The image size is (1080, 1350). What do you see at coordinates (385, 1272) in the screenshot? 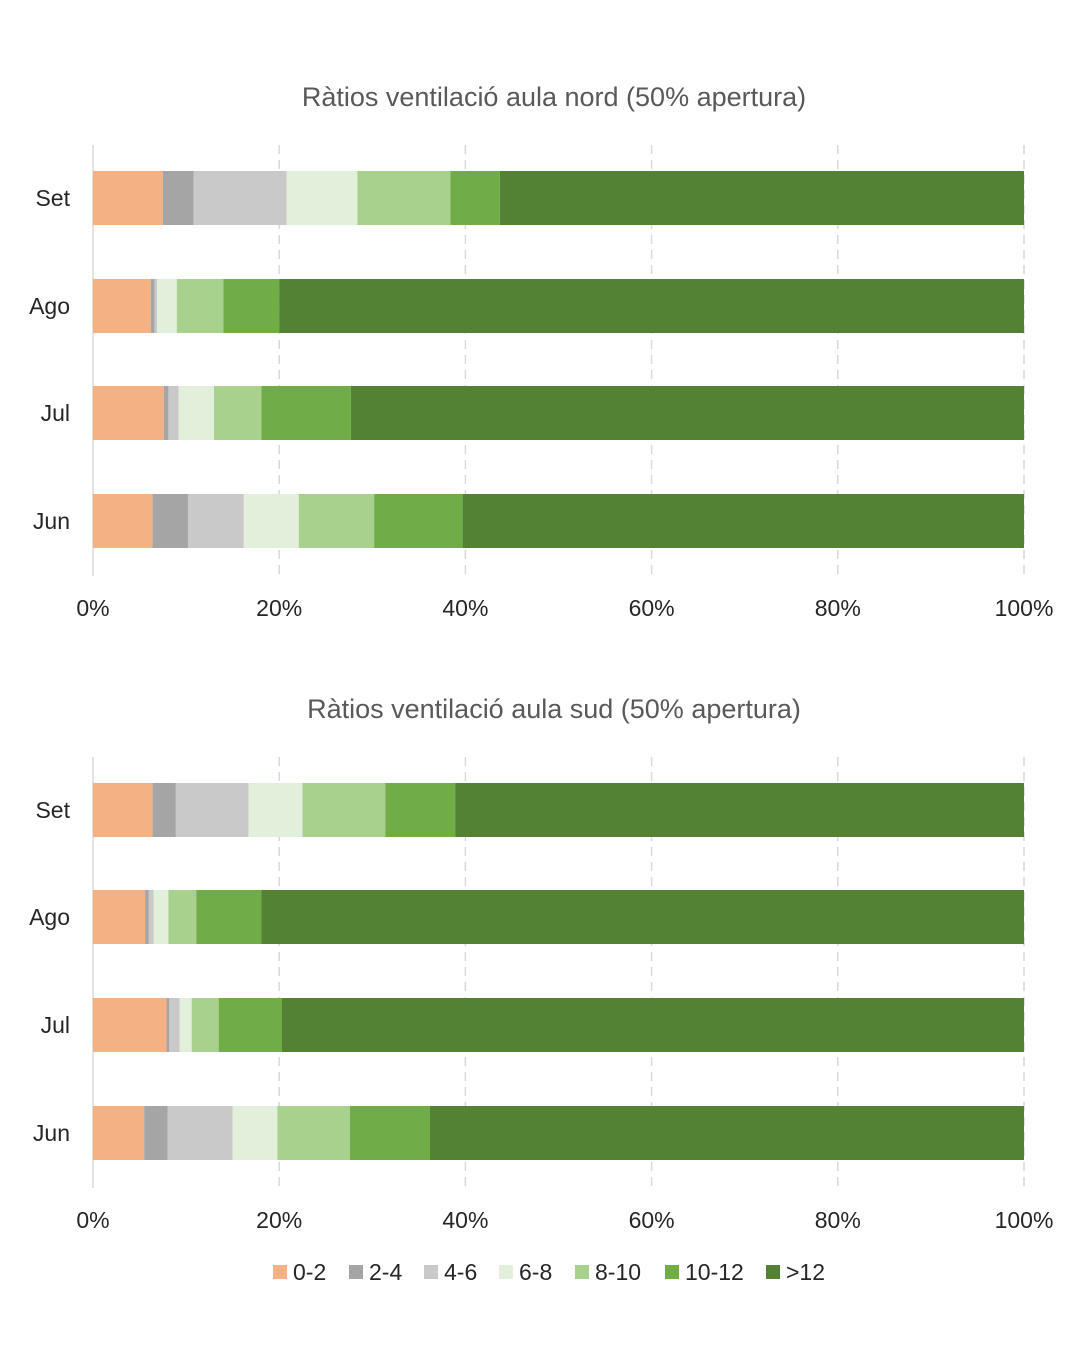
I see `legend-label: 2-4` at bounding box center [385, 1272].